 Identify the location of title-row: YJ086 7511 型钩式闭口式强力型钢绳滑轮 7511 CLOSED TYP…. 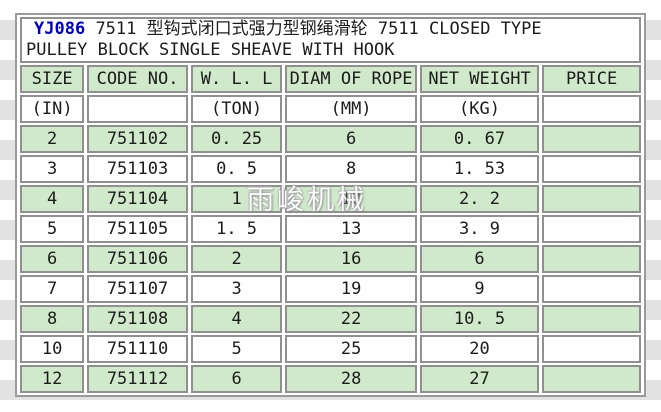
(330, 40).